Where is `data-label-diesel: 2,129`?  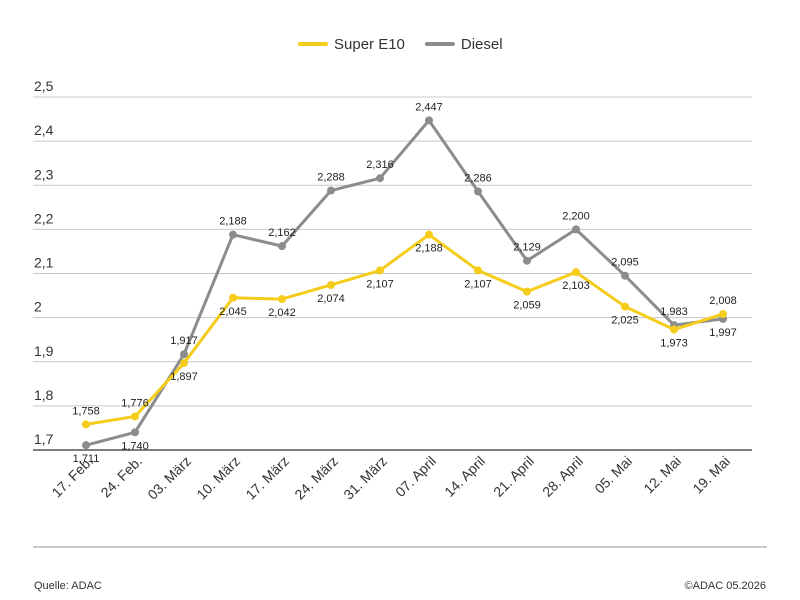 data-label-diesel: 2,129 is located at coordinates (527, 248).